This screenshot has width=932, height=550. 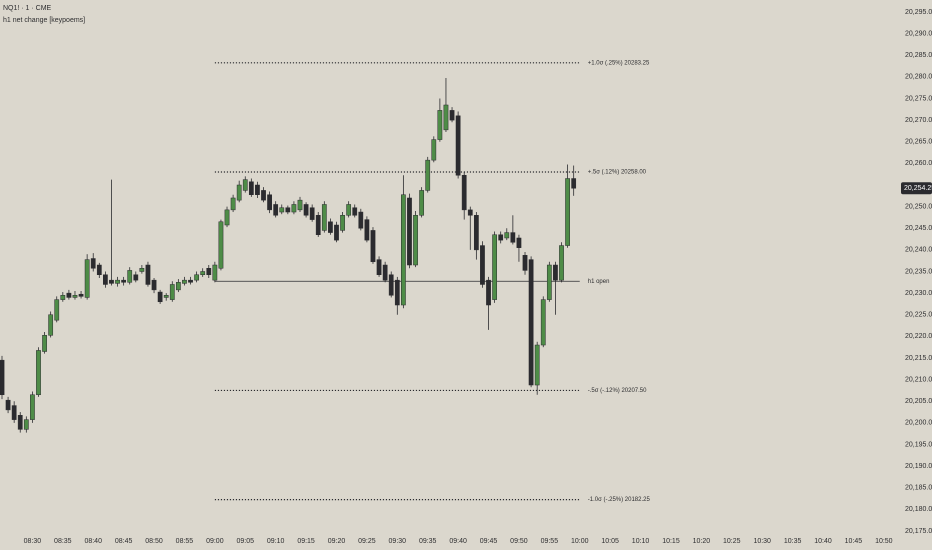 What do you see at coordinates (918, 315) in the screenshot?
I see `y-tick-label: 20,225.00` at bounding box center [918, 315].